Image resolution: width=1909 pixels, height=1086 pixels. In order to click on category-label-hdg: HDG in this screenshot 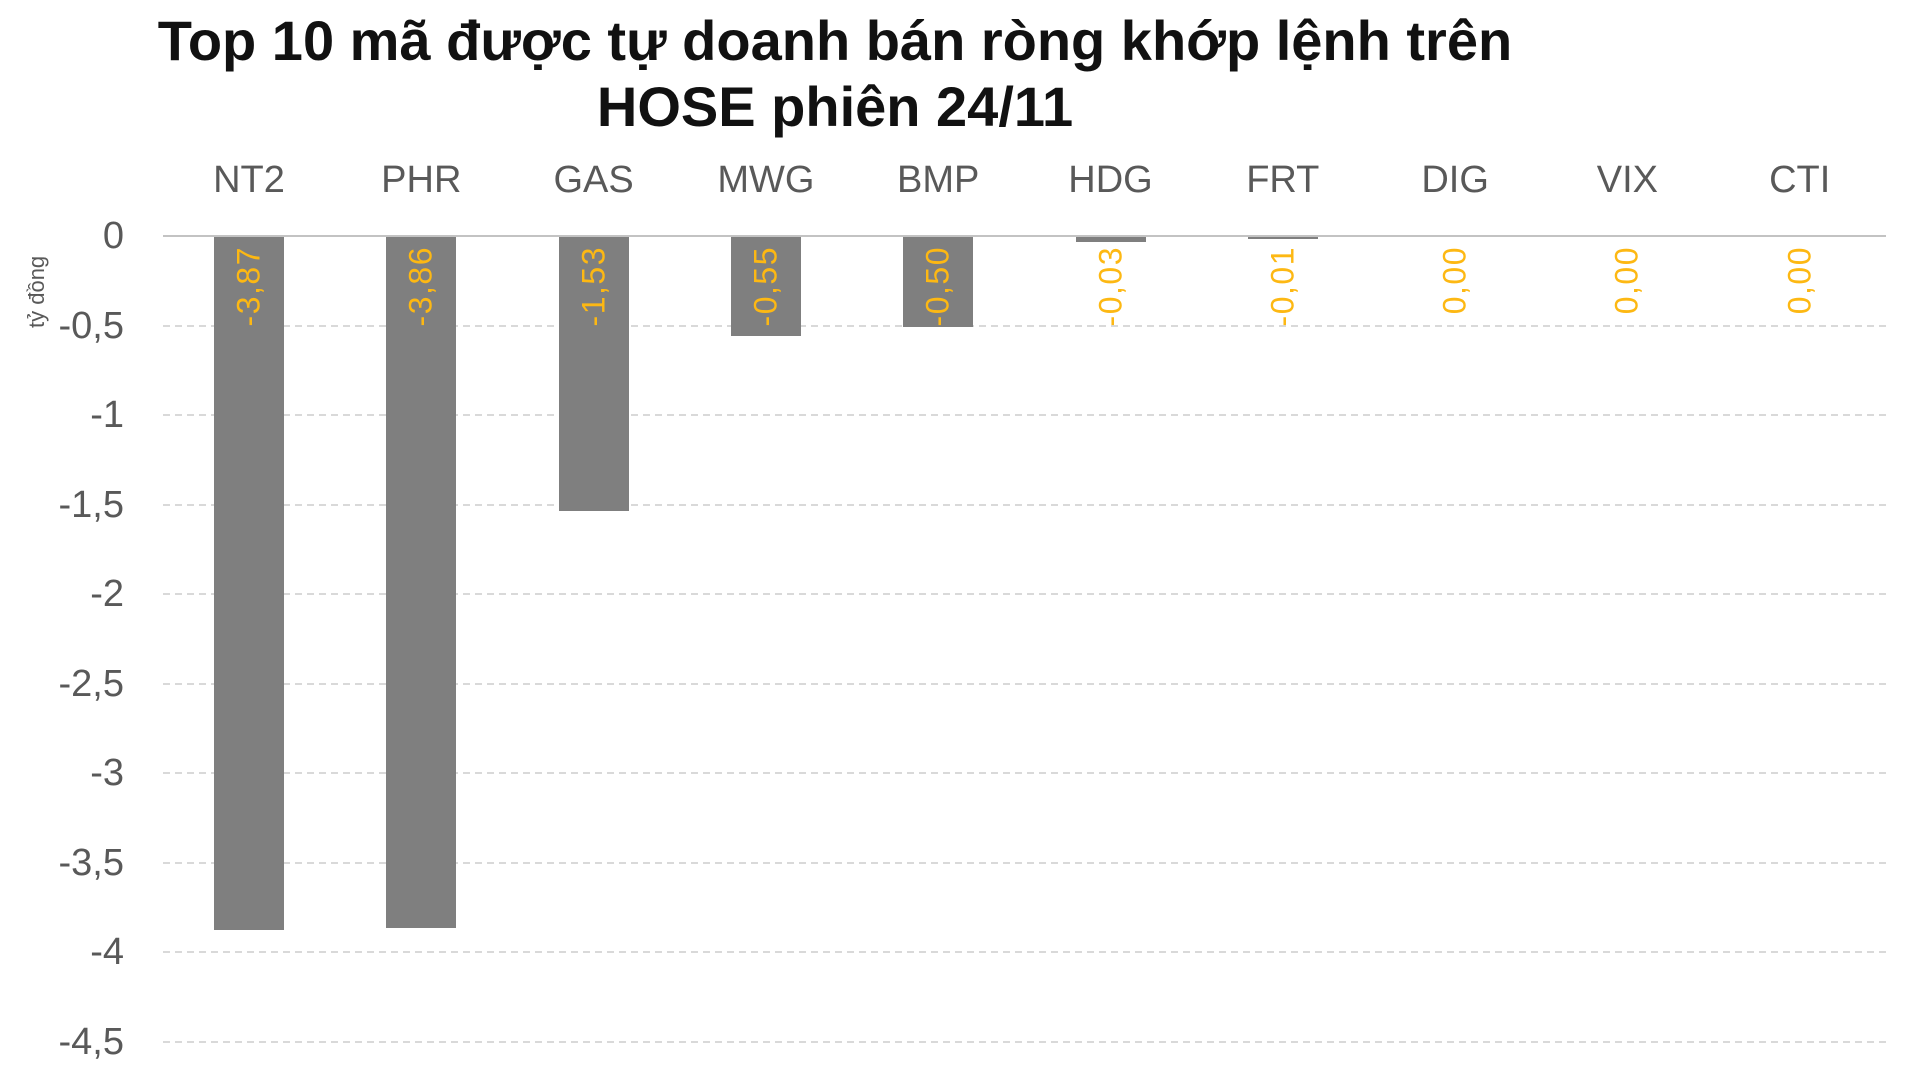, I will do `click(1110, 180)`.